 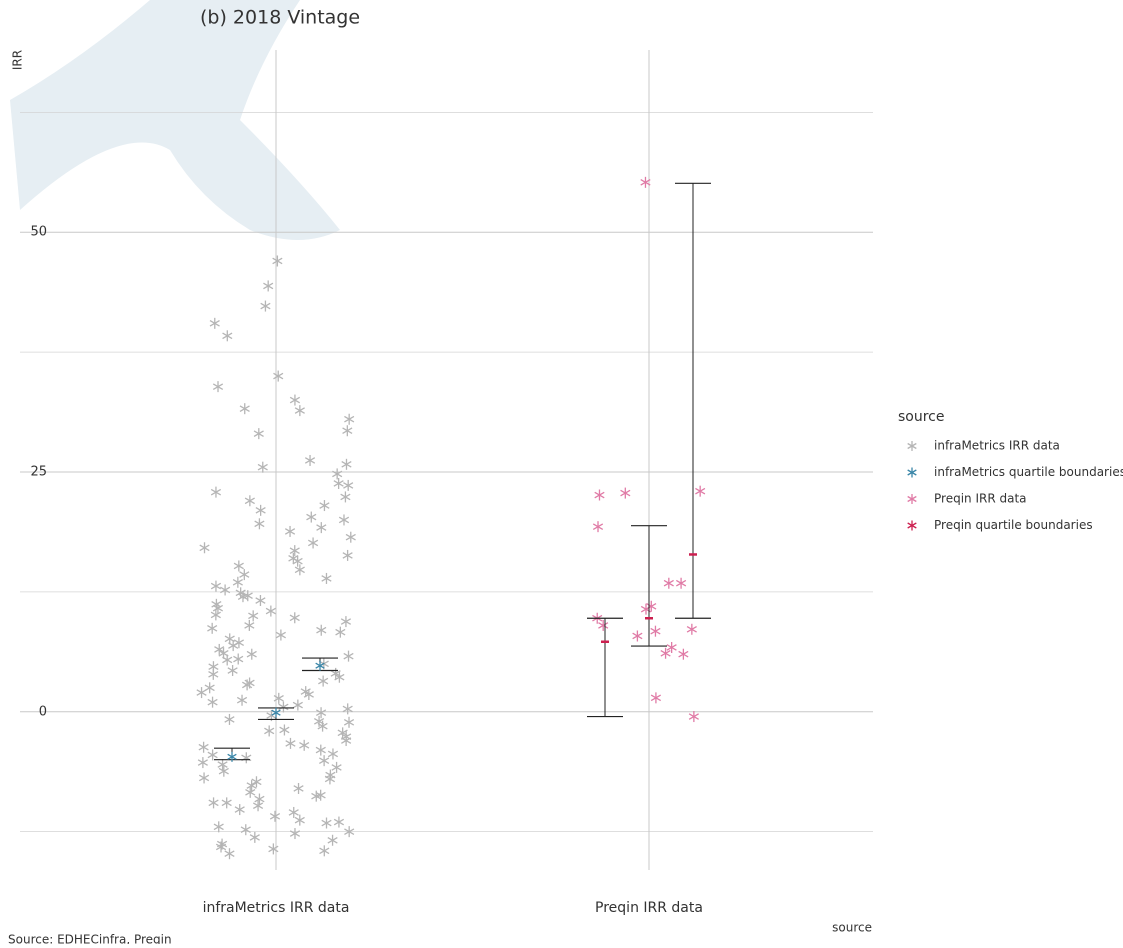 What do you see at coordinates (90, 939) in the screenshot?
I see `caption: Source: EDHECinfra, Preqin` at bounding box center [90, 939].